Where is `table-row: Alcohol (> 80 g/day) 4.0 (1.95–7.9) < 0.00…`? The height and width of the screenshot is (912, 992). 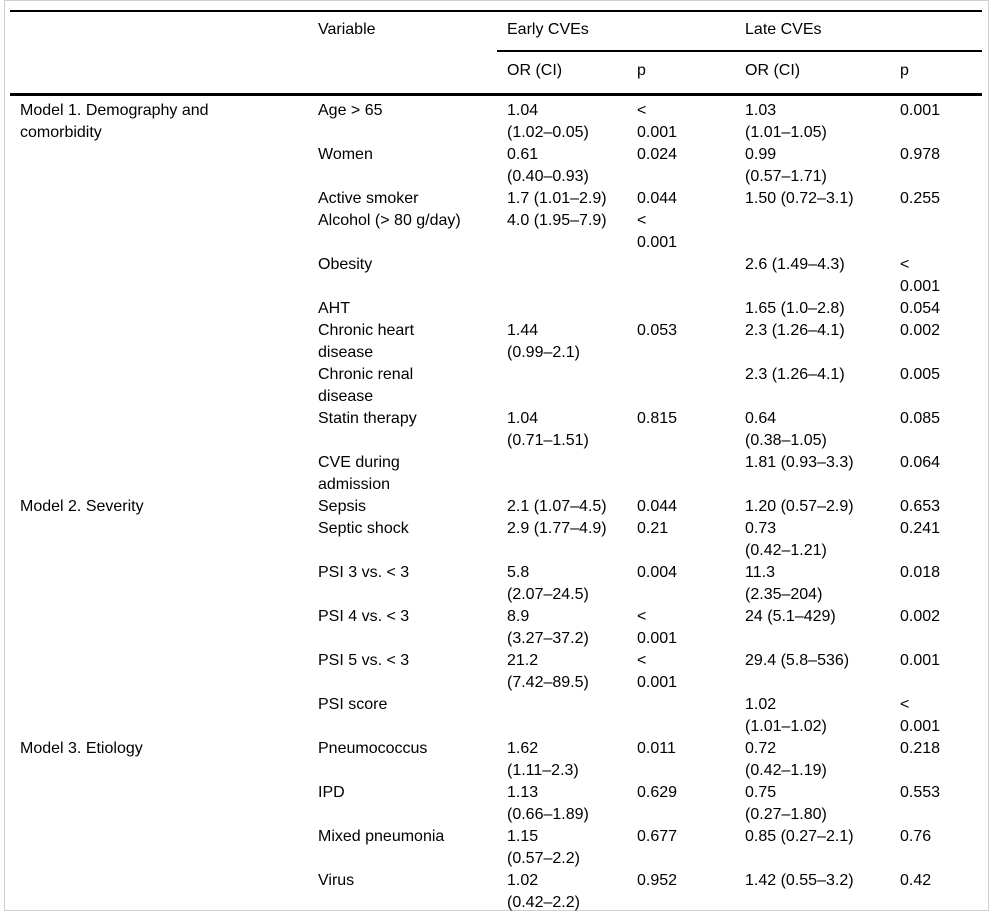 table-row: Alcohol (> 80 g/day) 4.0 (1.95–7.9) < 0.00… is located at coordinates (496, 232).